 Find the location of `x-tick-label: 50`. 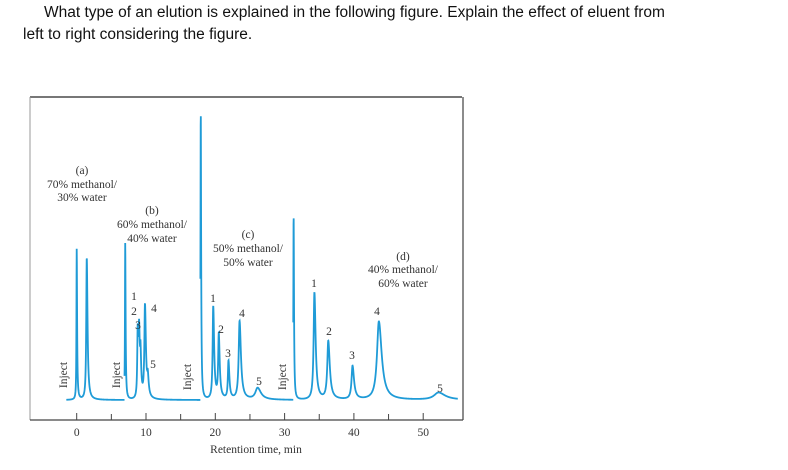

x-tick-label: 50 is located at coordinates (423, 433).